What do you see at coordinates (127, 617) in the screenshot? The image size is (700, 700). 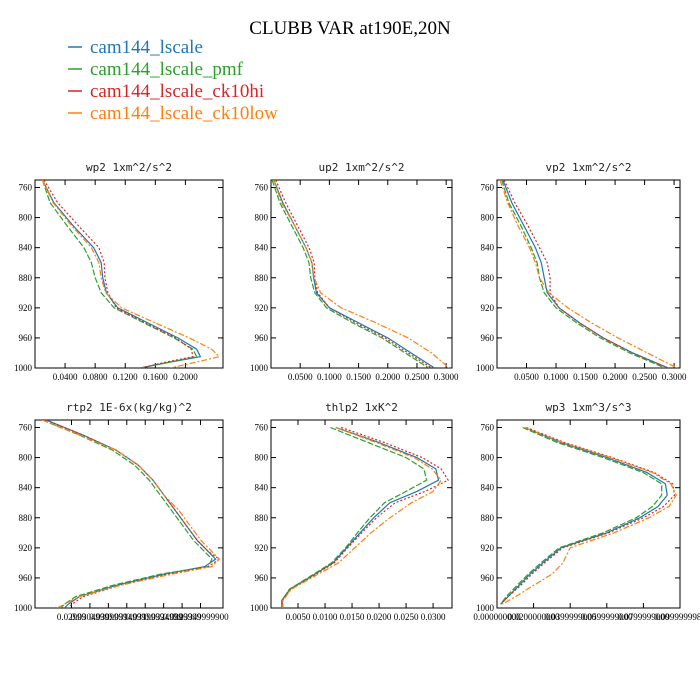 I see `x-tick-label: 0.0314999` at bounding box center [127, 617].